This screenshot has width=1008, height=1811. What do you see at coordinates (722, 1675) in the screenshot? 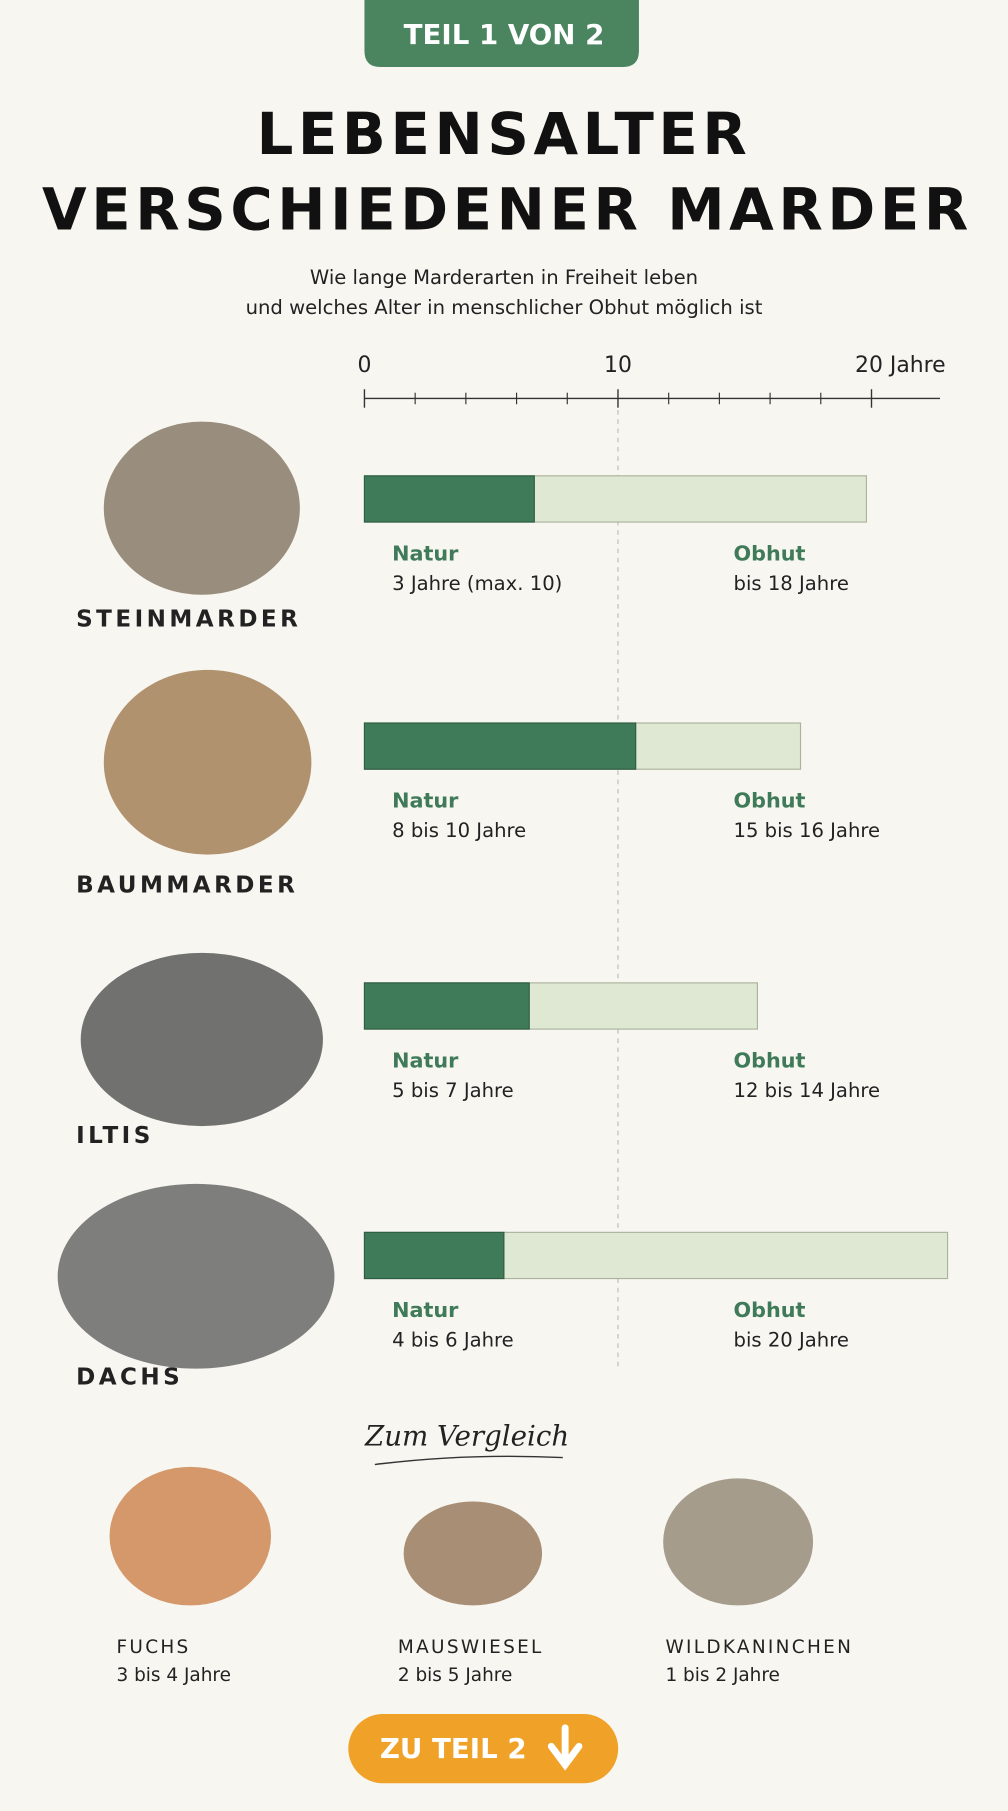
I see `comparison-text: 1 bis 2 Jahre` at bounding box center [722, 1675].